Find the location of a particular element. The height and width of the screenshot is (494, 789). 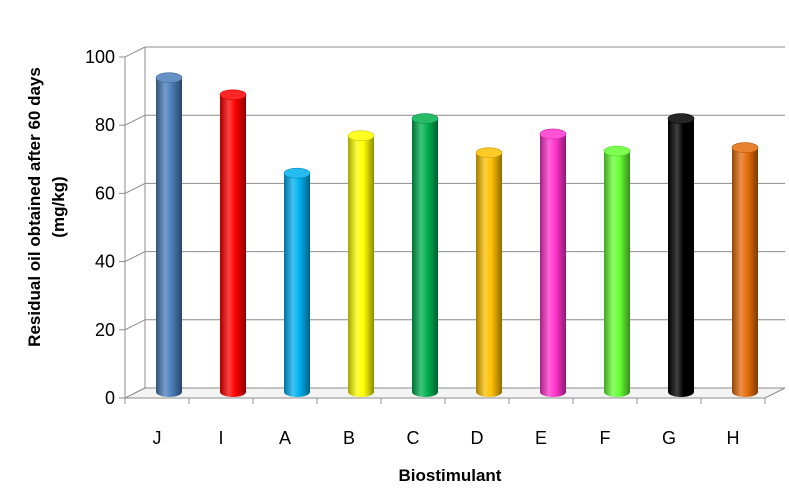

x-tick-label: J is located at coordinates (157, 438).